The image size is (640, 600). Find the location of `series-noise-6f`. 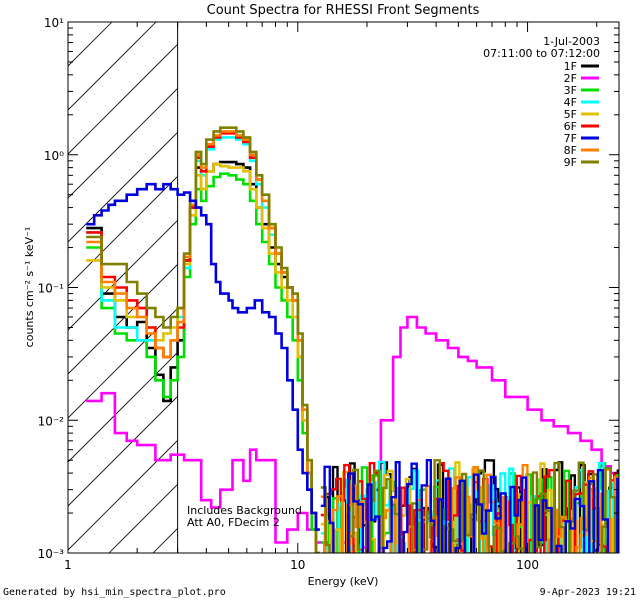

series-noise-6f is located at coordinates (469, 507).